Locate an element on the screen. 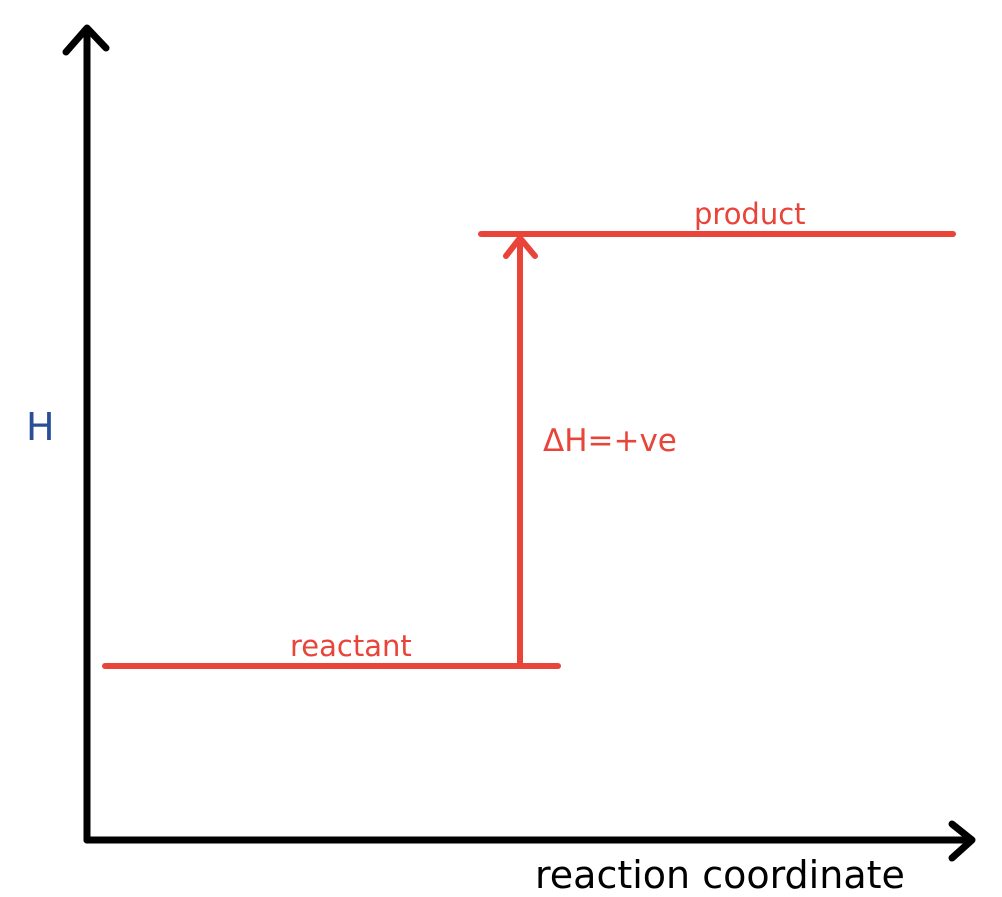 This screenshot has height=897, width=1002. y-axis-arrowhead is located at coordinates (86, 40).